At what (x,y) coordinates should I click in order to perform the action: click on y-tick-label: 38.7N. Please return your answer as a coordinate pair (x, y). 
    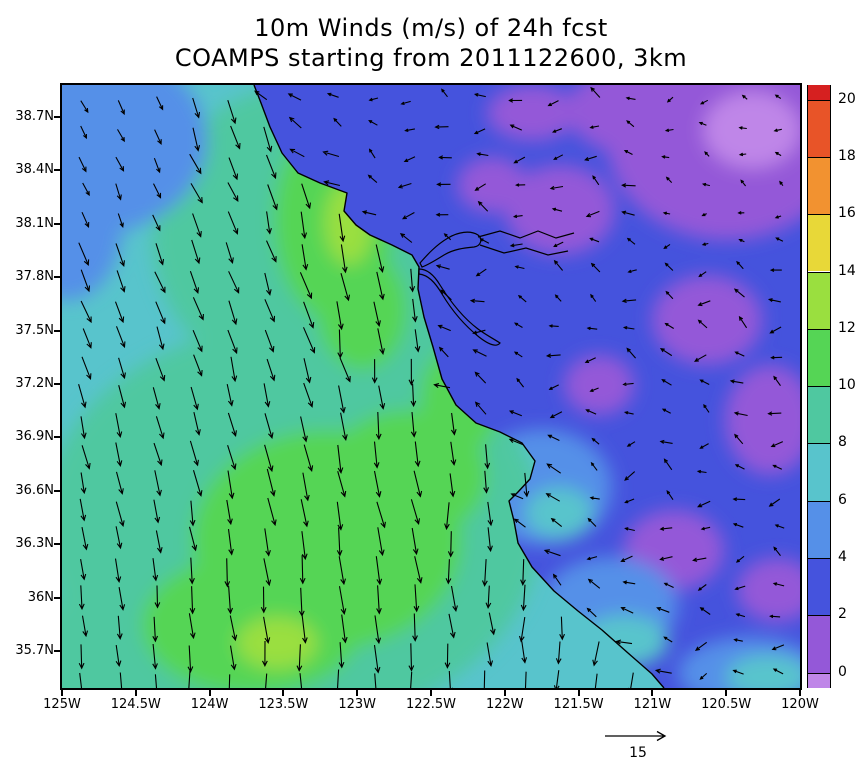
    Looking at the image, I should click on (34, 116).